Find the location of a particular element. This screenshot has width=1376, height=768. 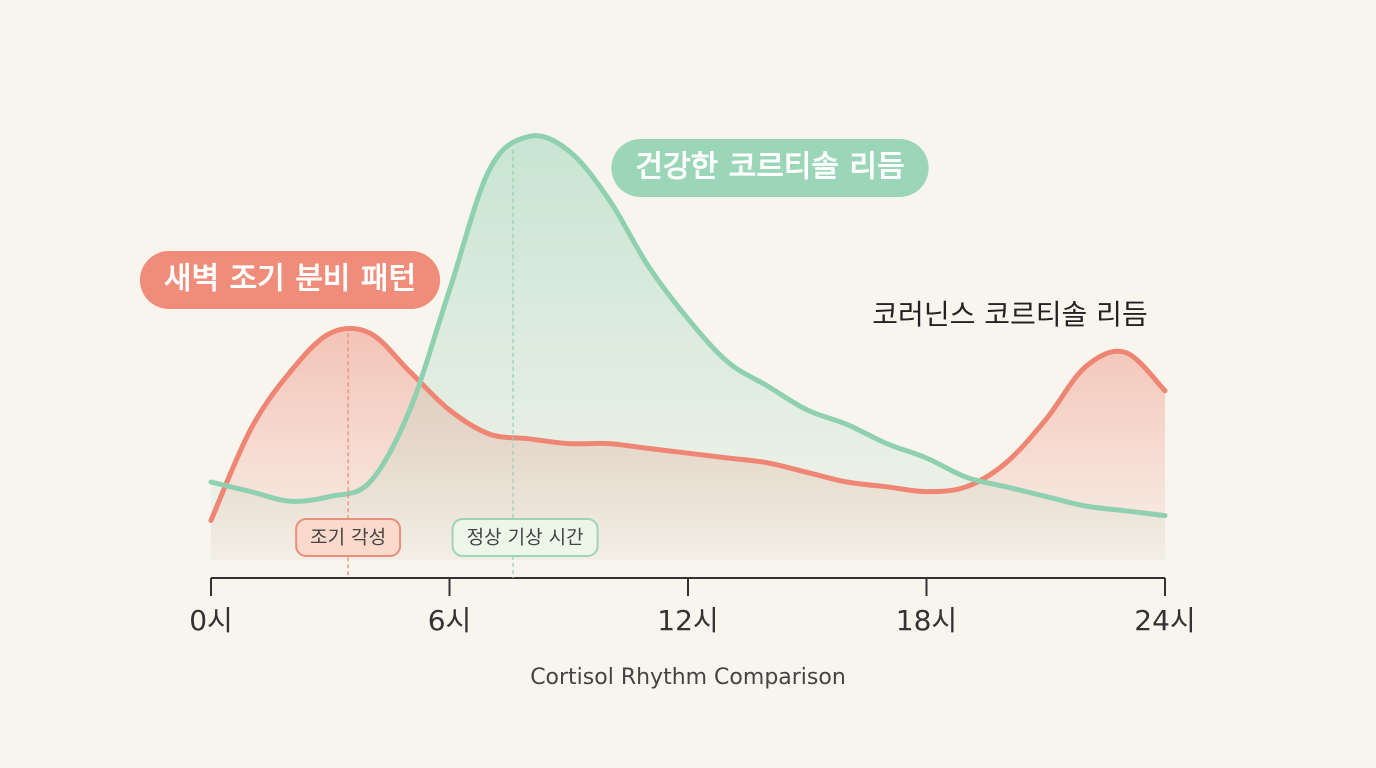

x-tick-label: 12시 is located at coordinates (687, 620).